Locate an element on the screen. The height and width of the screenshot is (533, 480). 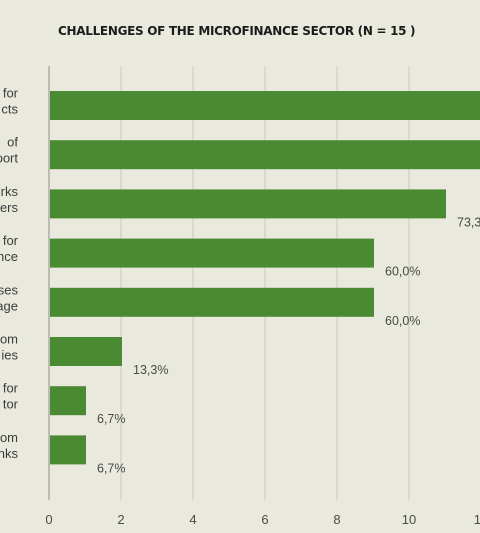
x-tick-label: 2 is located at coordinates (120, 519).